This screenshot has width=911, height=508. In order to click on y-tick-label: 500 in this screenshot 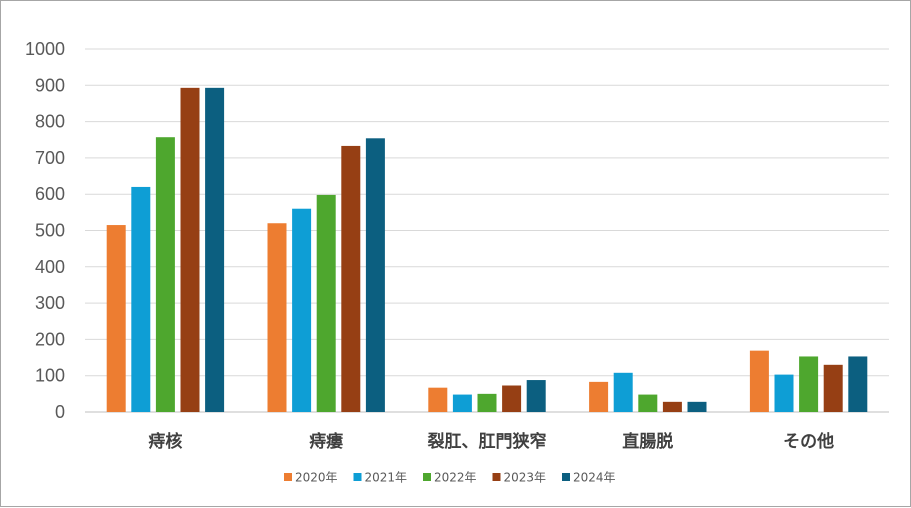, I will do `click(50, 231)`.